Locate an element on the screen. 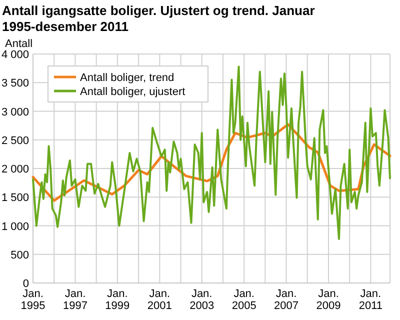  chart-title: Antall igangsatte boliger. Ujustert og trend. Januar 1995-desember 2011 is located at coordinates (158, 18).